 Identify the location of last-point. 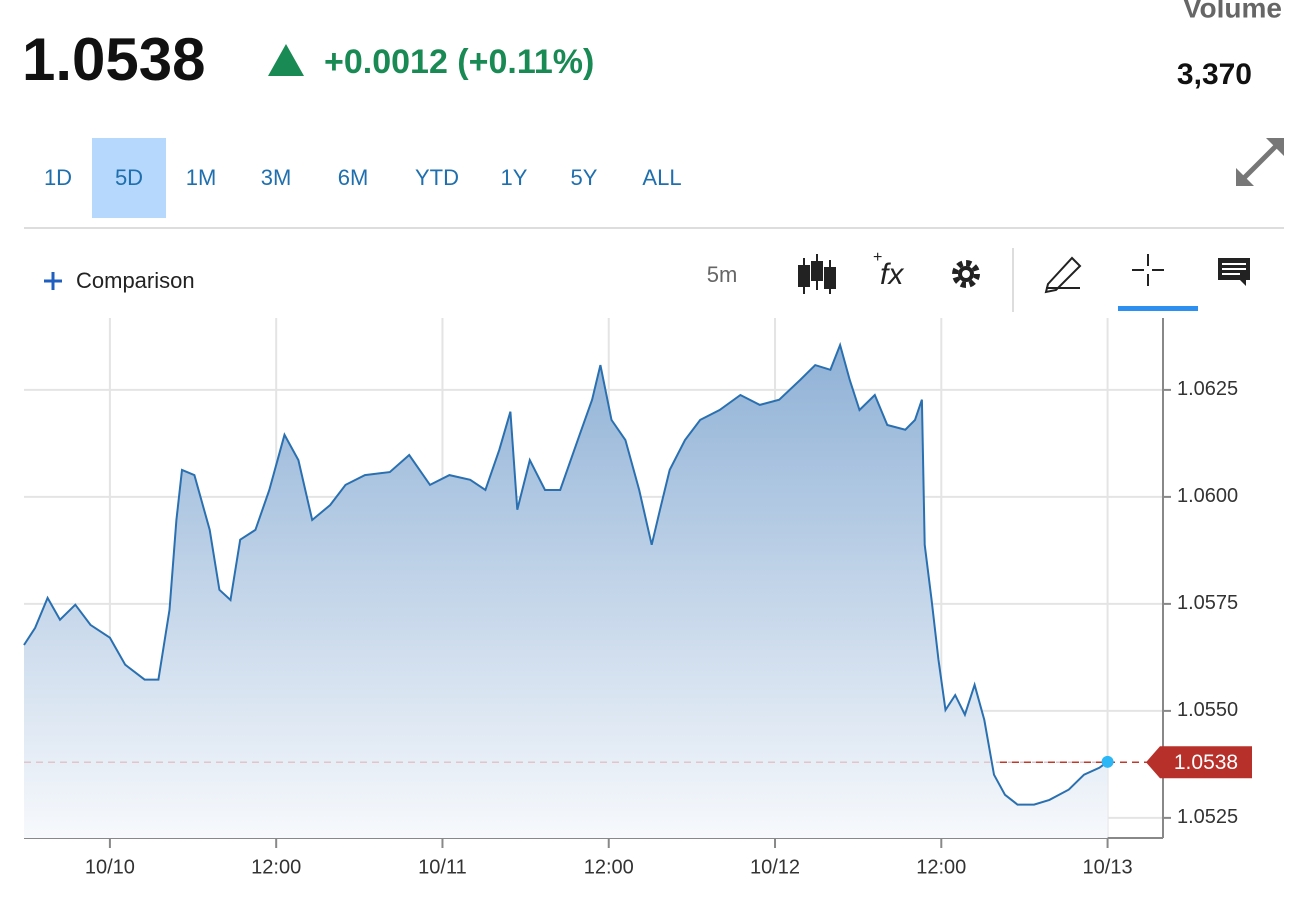
(1107, 761).